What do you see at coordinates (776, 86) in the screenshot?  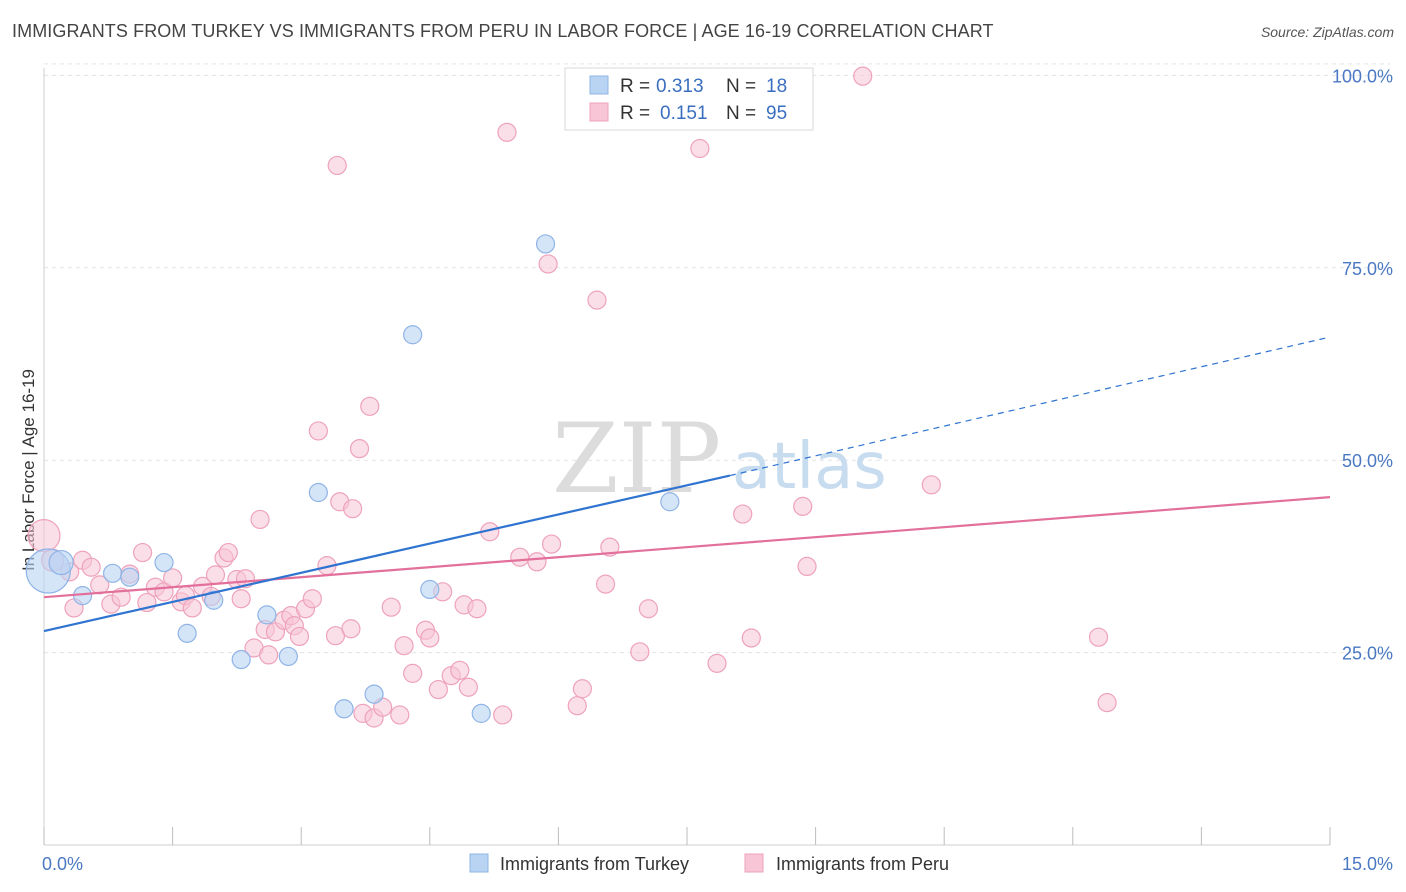 I see `turkey-n-value: 18` at bounding box center [776, 86].